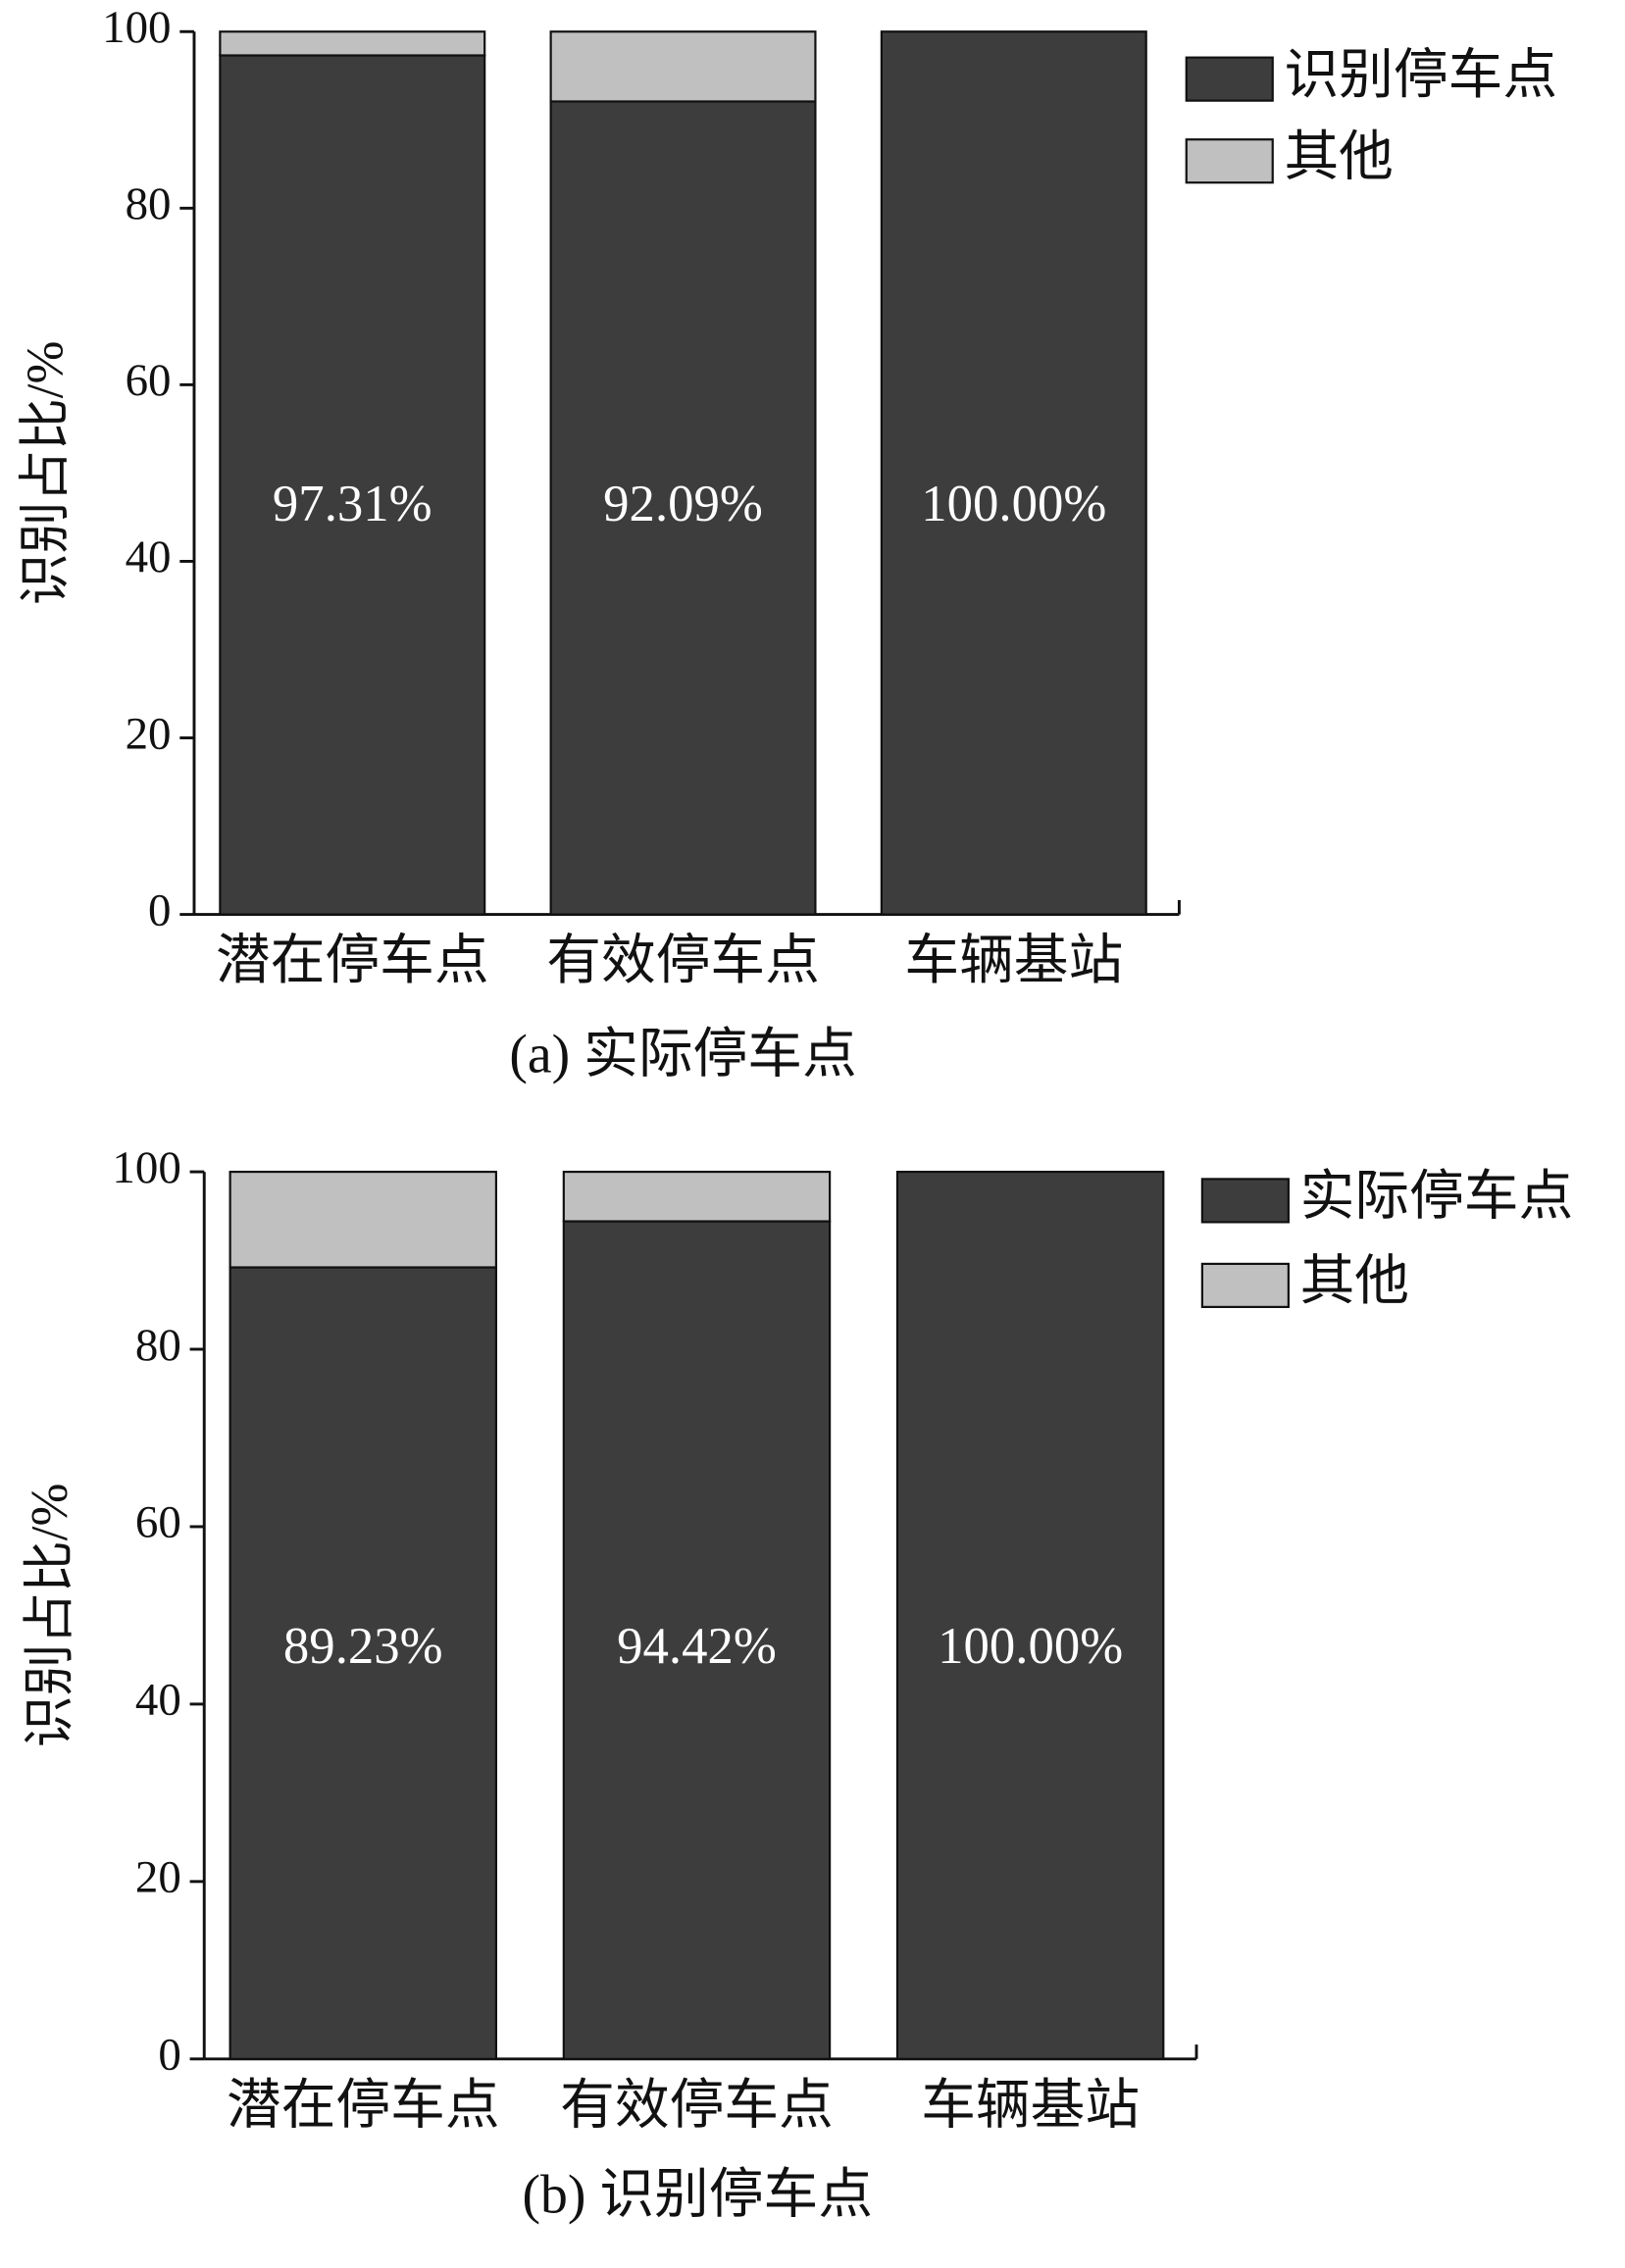 The height and width of the screenshot is (2268, 1625). Describe the element at coordinates (352, 504) in the screenshot. I see `value-label: 97.31%` at that location.